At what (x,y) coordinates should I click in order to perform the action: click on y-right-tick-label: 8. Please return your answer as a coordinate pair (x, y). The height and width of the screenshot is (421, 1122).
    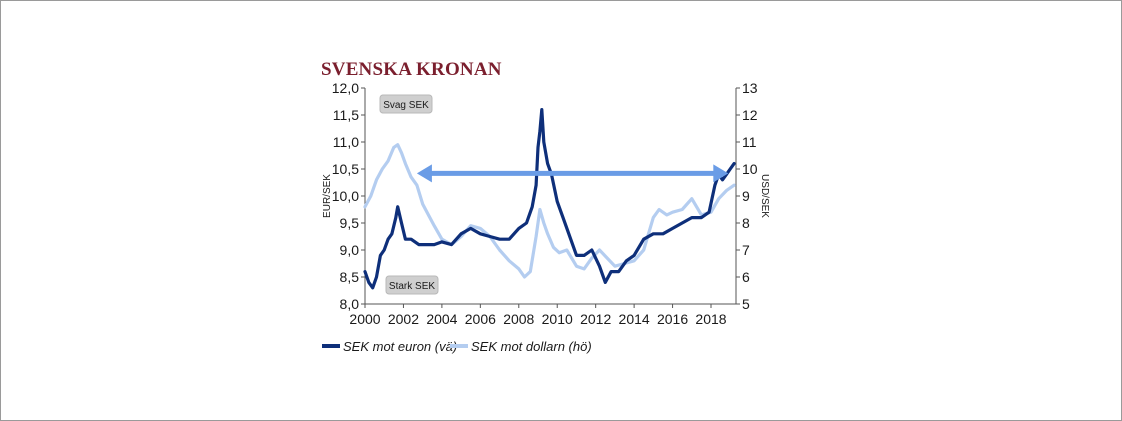
    Looking at the image, I should click on (746, 223).